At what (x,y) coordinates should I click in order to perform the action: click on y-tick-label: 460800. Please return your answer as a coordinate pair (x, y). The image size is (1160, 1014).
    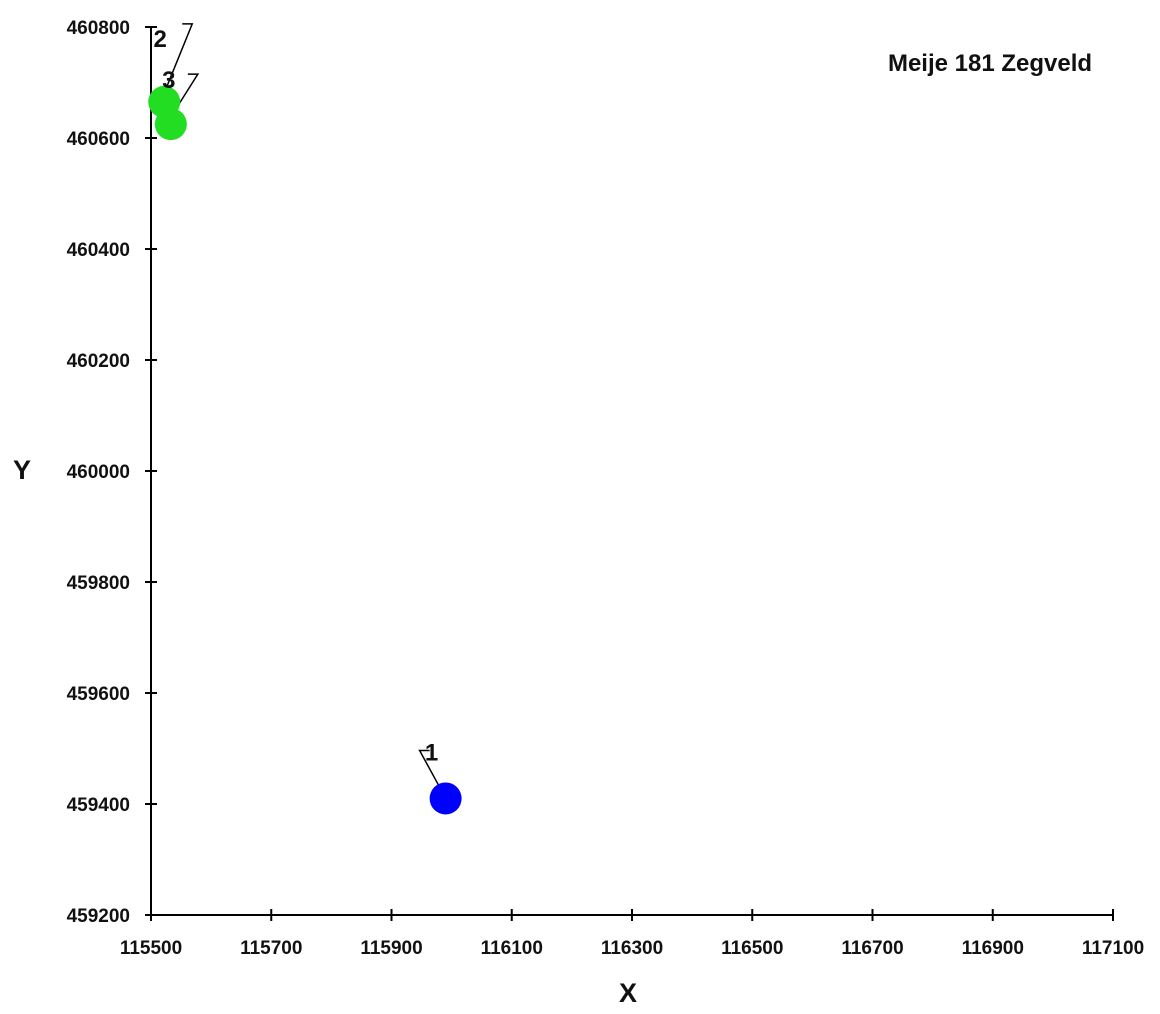
    Looking at the image, I should click on (98, 28).